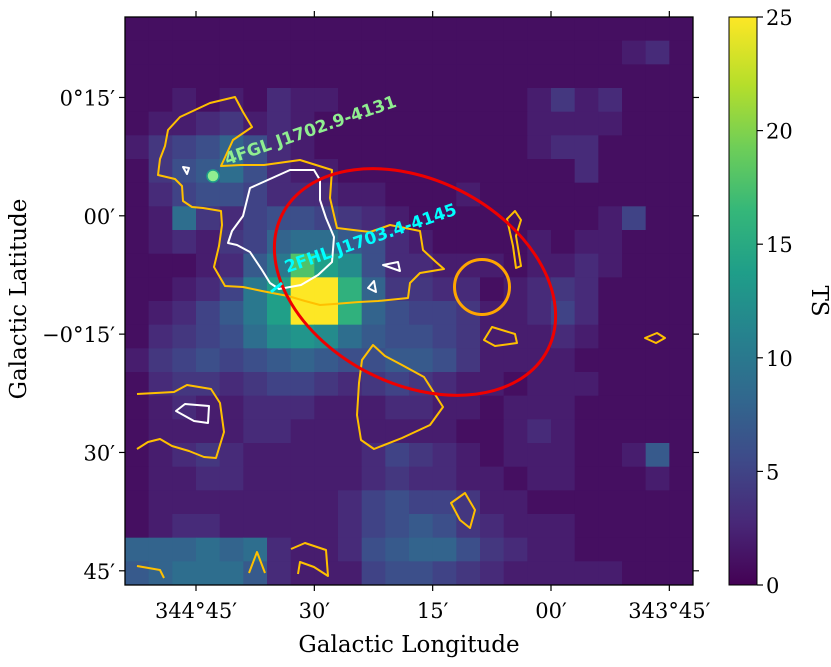 This screenshot has height=667, width=831. I want to click on colorbar-tick-label: 10, so click(779, 359).